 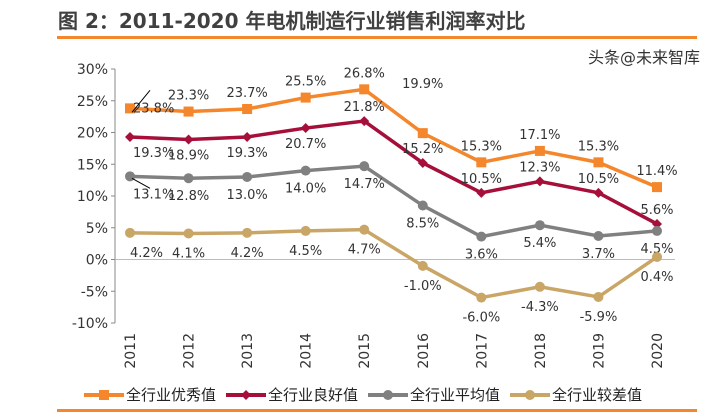 I want to click on data-label: 20.7%, so click(x=305, y=144).